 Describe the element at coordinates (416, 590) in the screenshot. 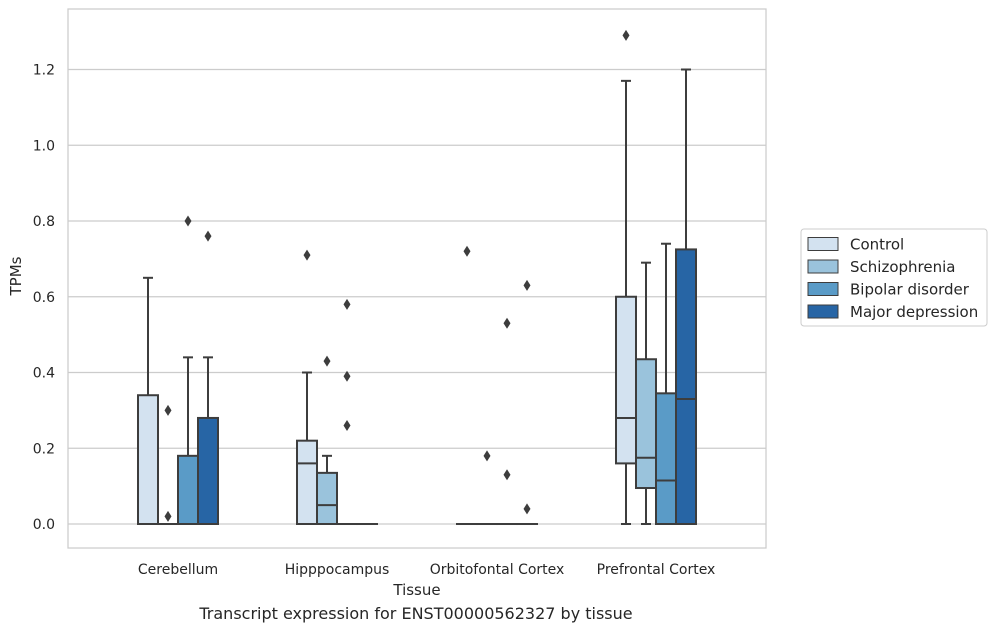

I see `x-axis-label: Tissue` at that location.